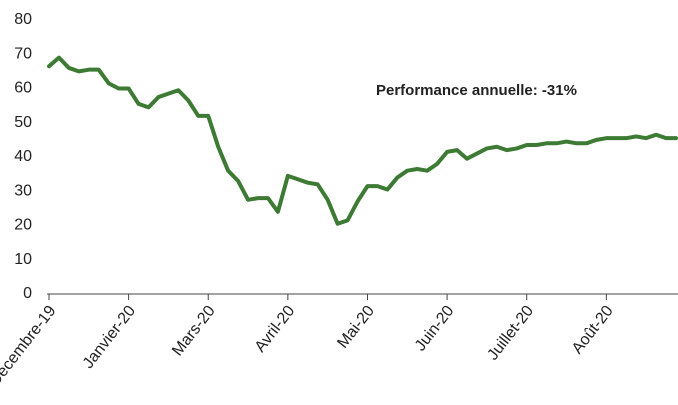 The width and height of the screenshot is (678, 405). Describe the element at coordinates (23, 88) in the screenshot. I see `y-tick-label: 60` at that location.